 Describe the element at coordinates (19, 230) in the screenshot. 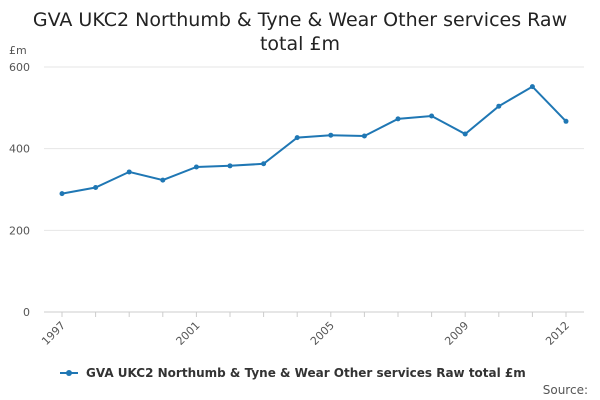

I see `y-tick-label: 200` at that location.